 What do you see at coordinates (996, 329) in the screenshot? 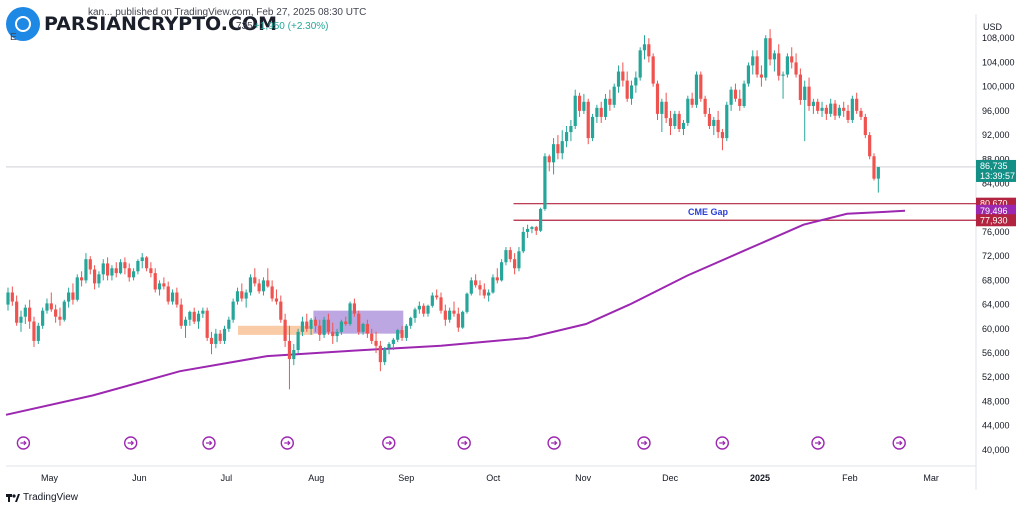
I see `y-tick-label: 60,000` at bounding box center [996, 329].